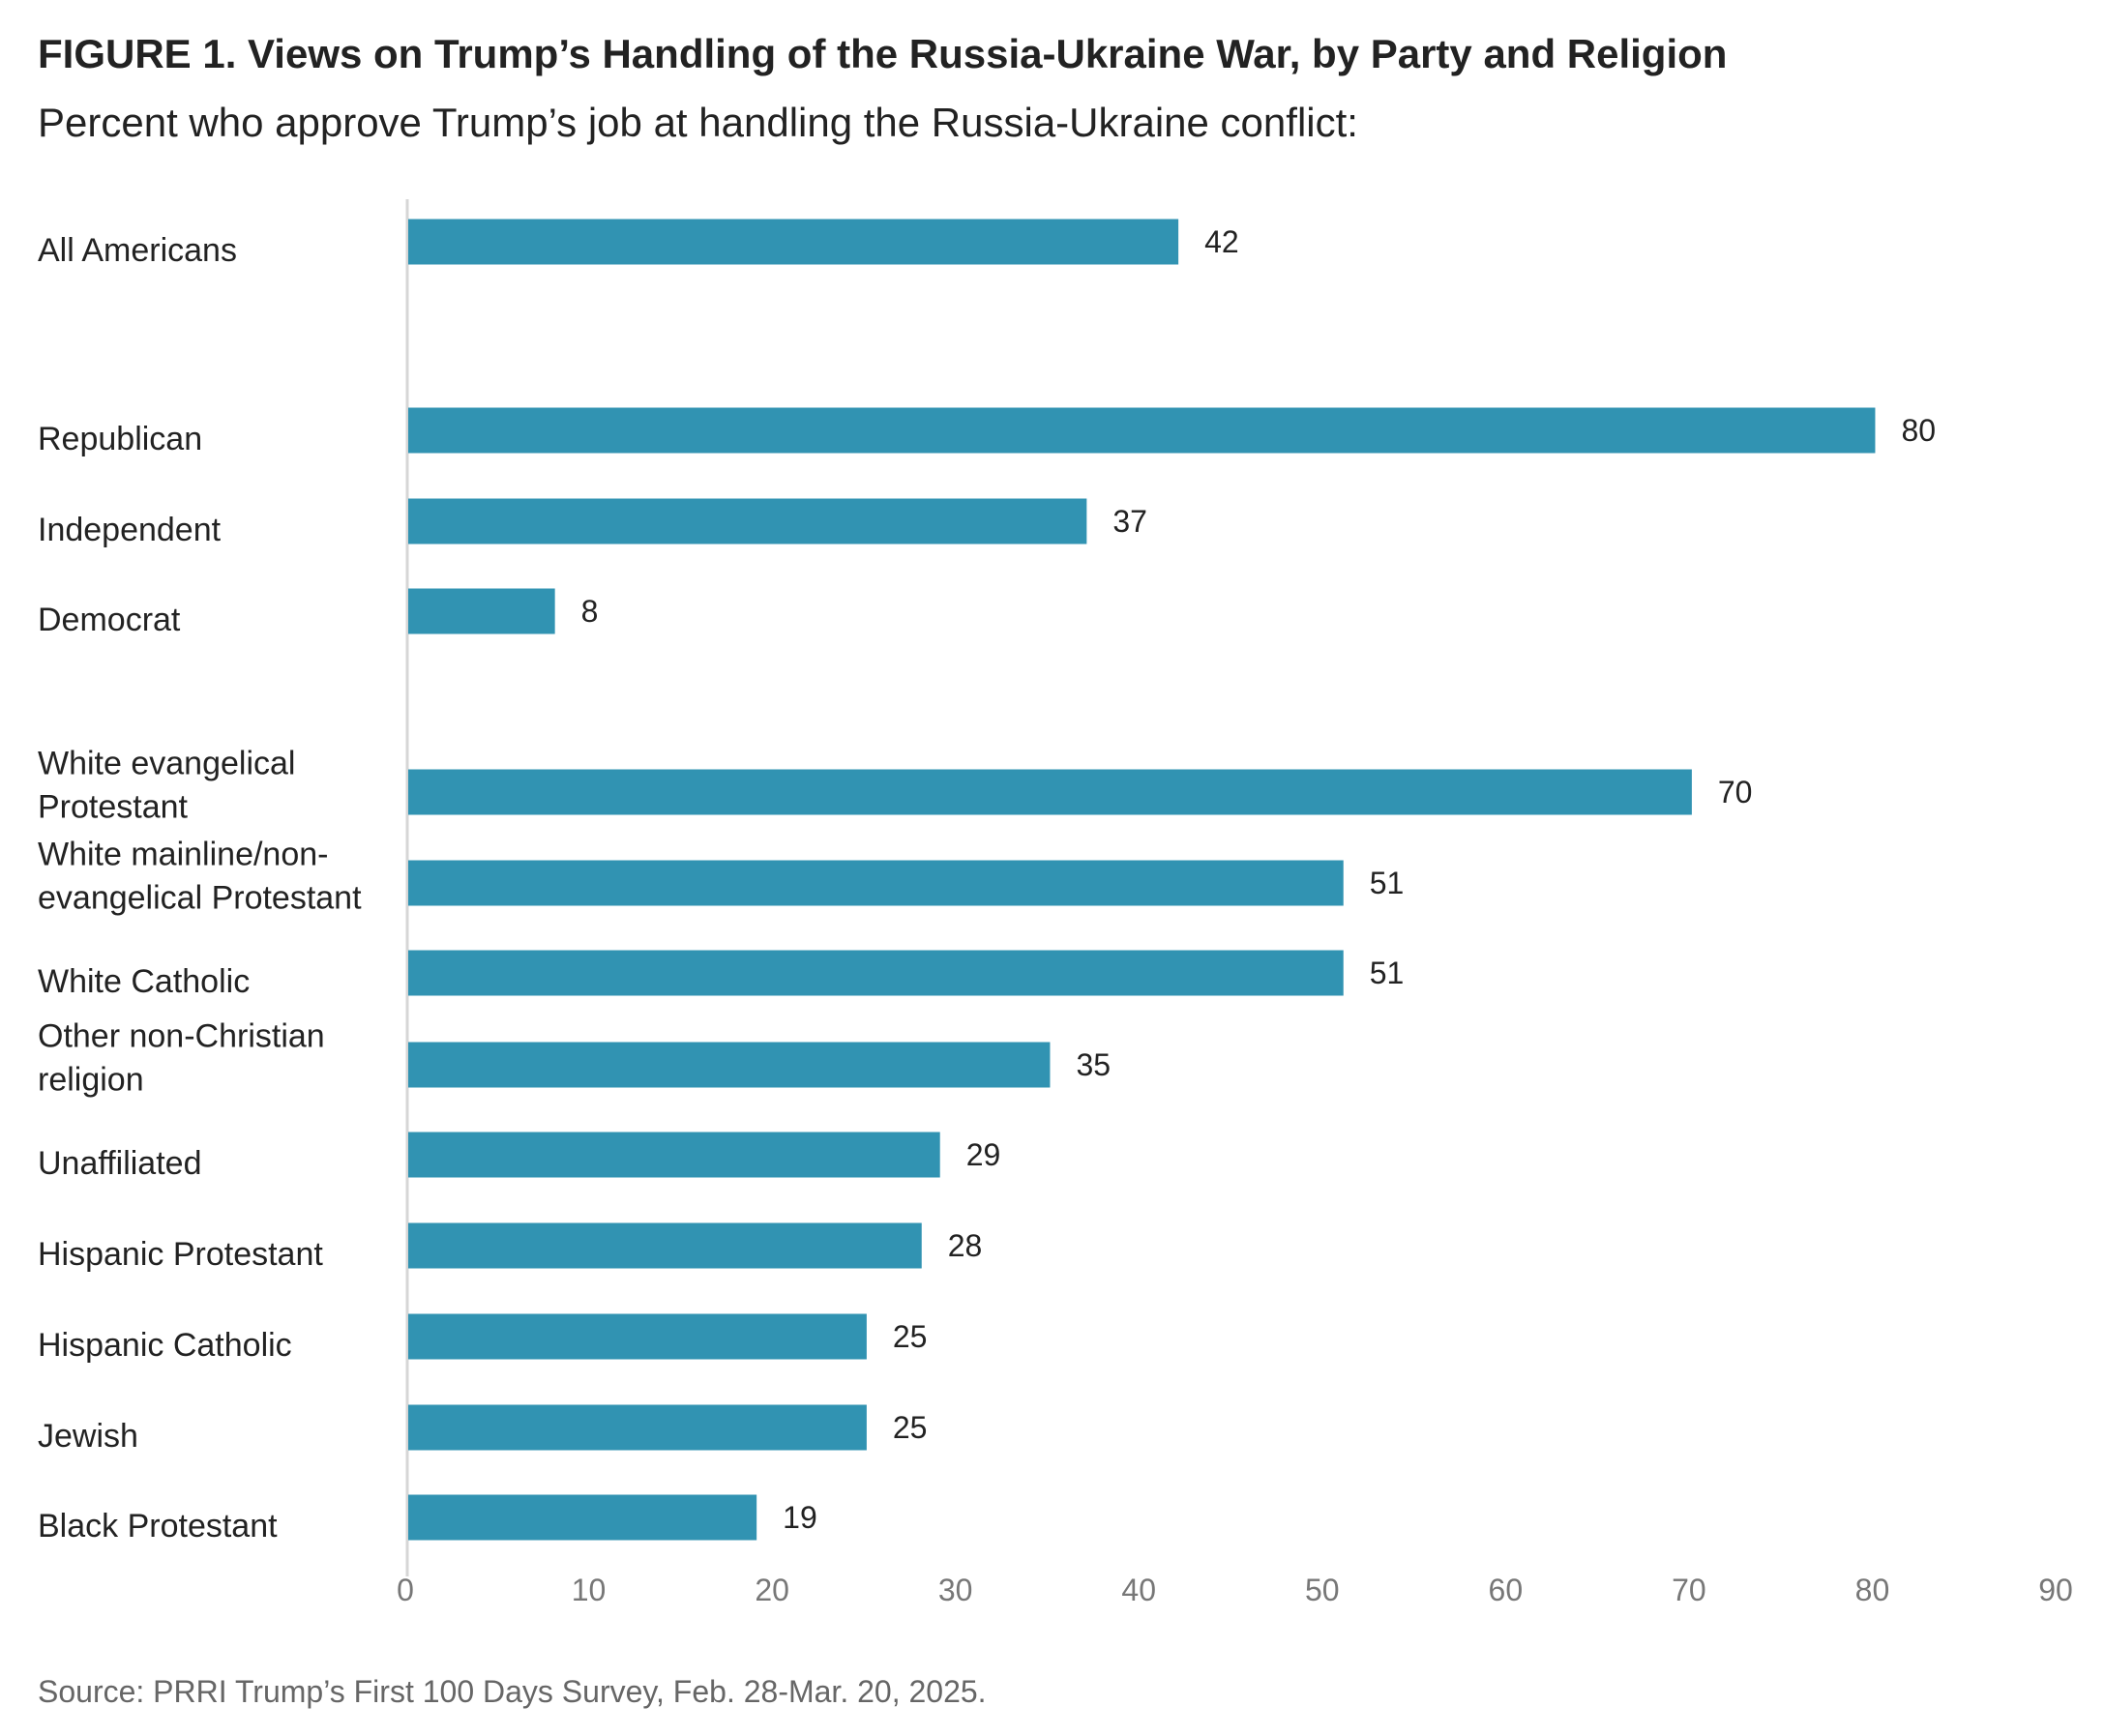 This screenshot has height=1736, width=2105. What do you see at coordinates (1736, 792) in the screenshot?
I see `data-label: 70` at bounding box center [1736, 792].